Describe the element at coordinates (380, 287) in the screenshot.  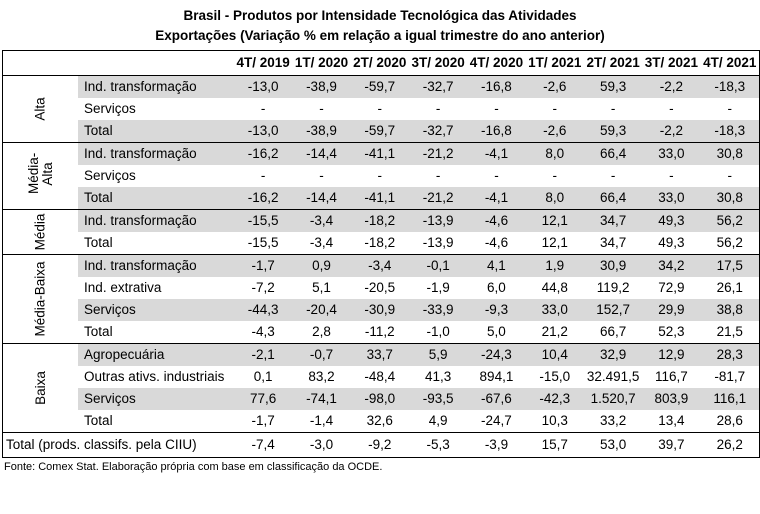
I see `value-cell: -20,5` at that location.